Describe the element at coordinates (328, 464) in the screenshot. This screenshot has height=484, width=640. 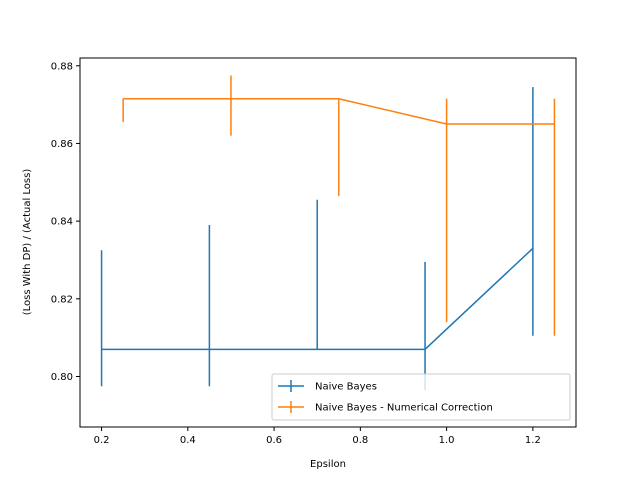
I see `x-axis-label: Epsilon` at that location.